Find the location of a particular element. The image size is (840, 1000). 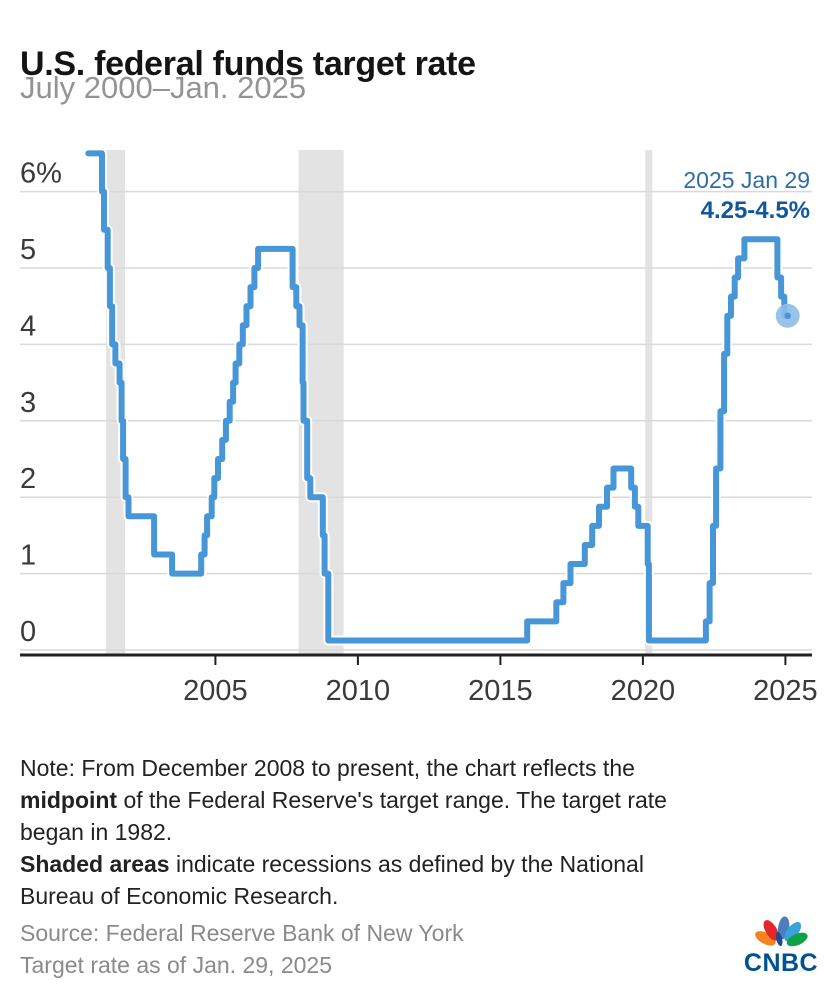

annotation-date: 2025 Jan 29 is located at coordinates (746, 180).